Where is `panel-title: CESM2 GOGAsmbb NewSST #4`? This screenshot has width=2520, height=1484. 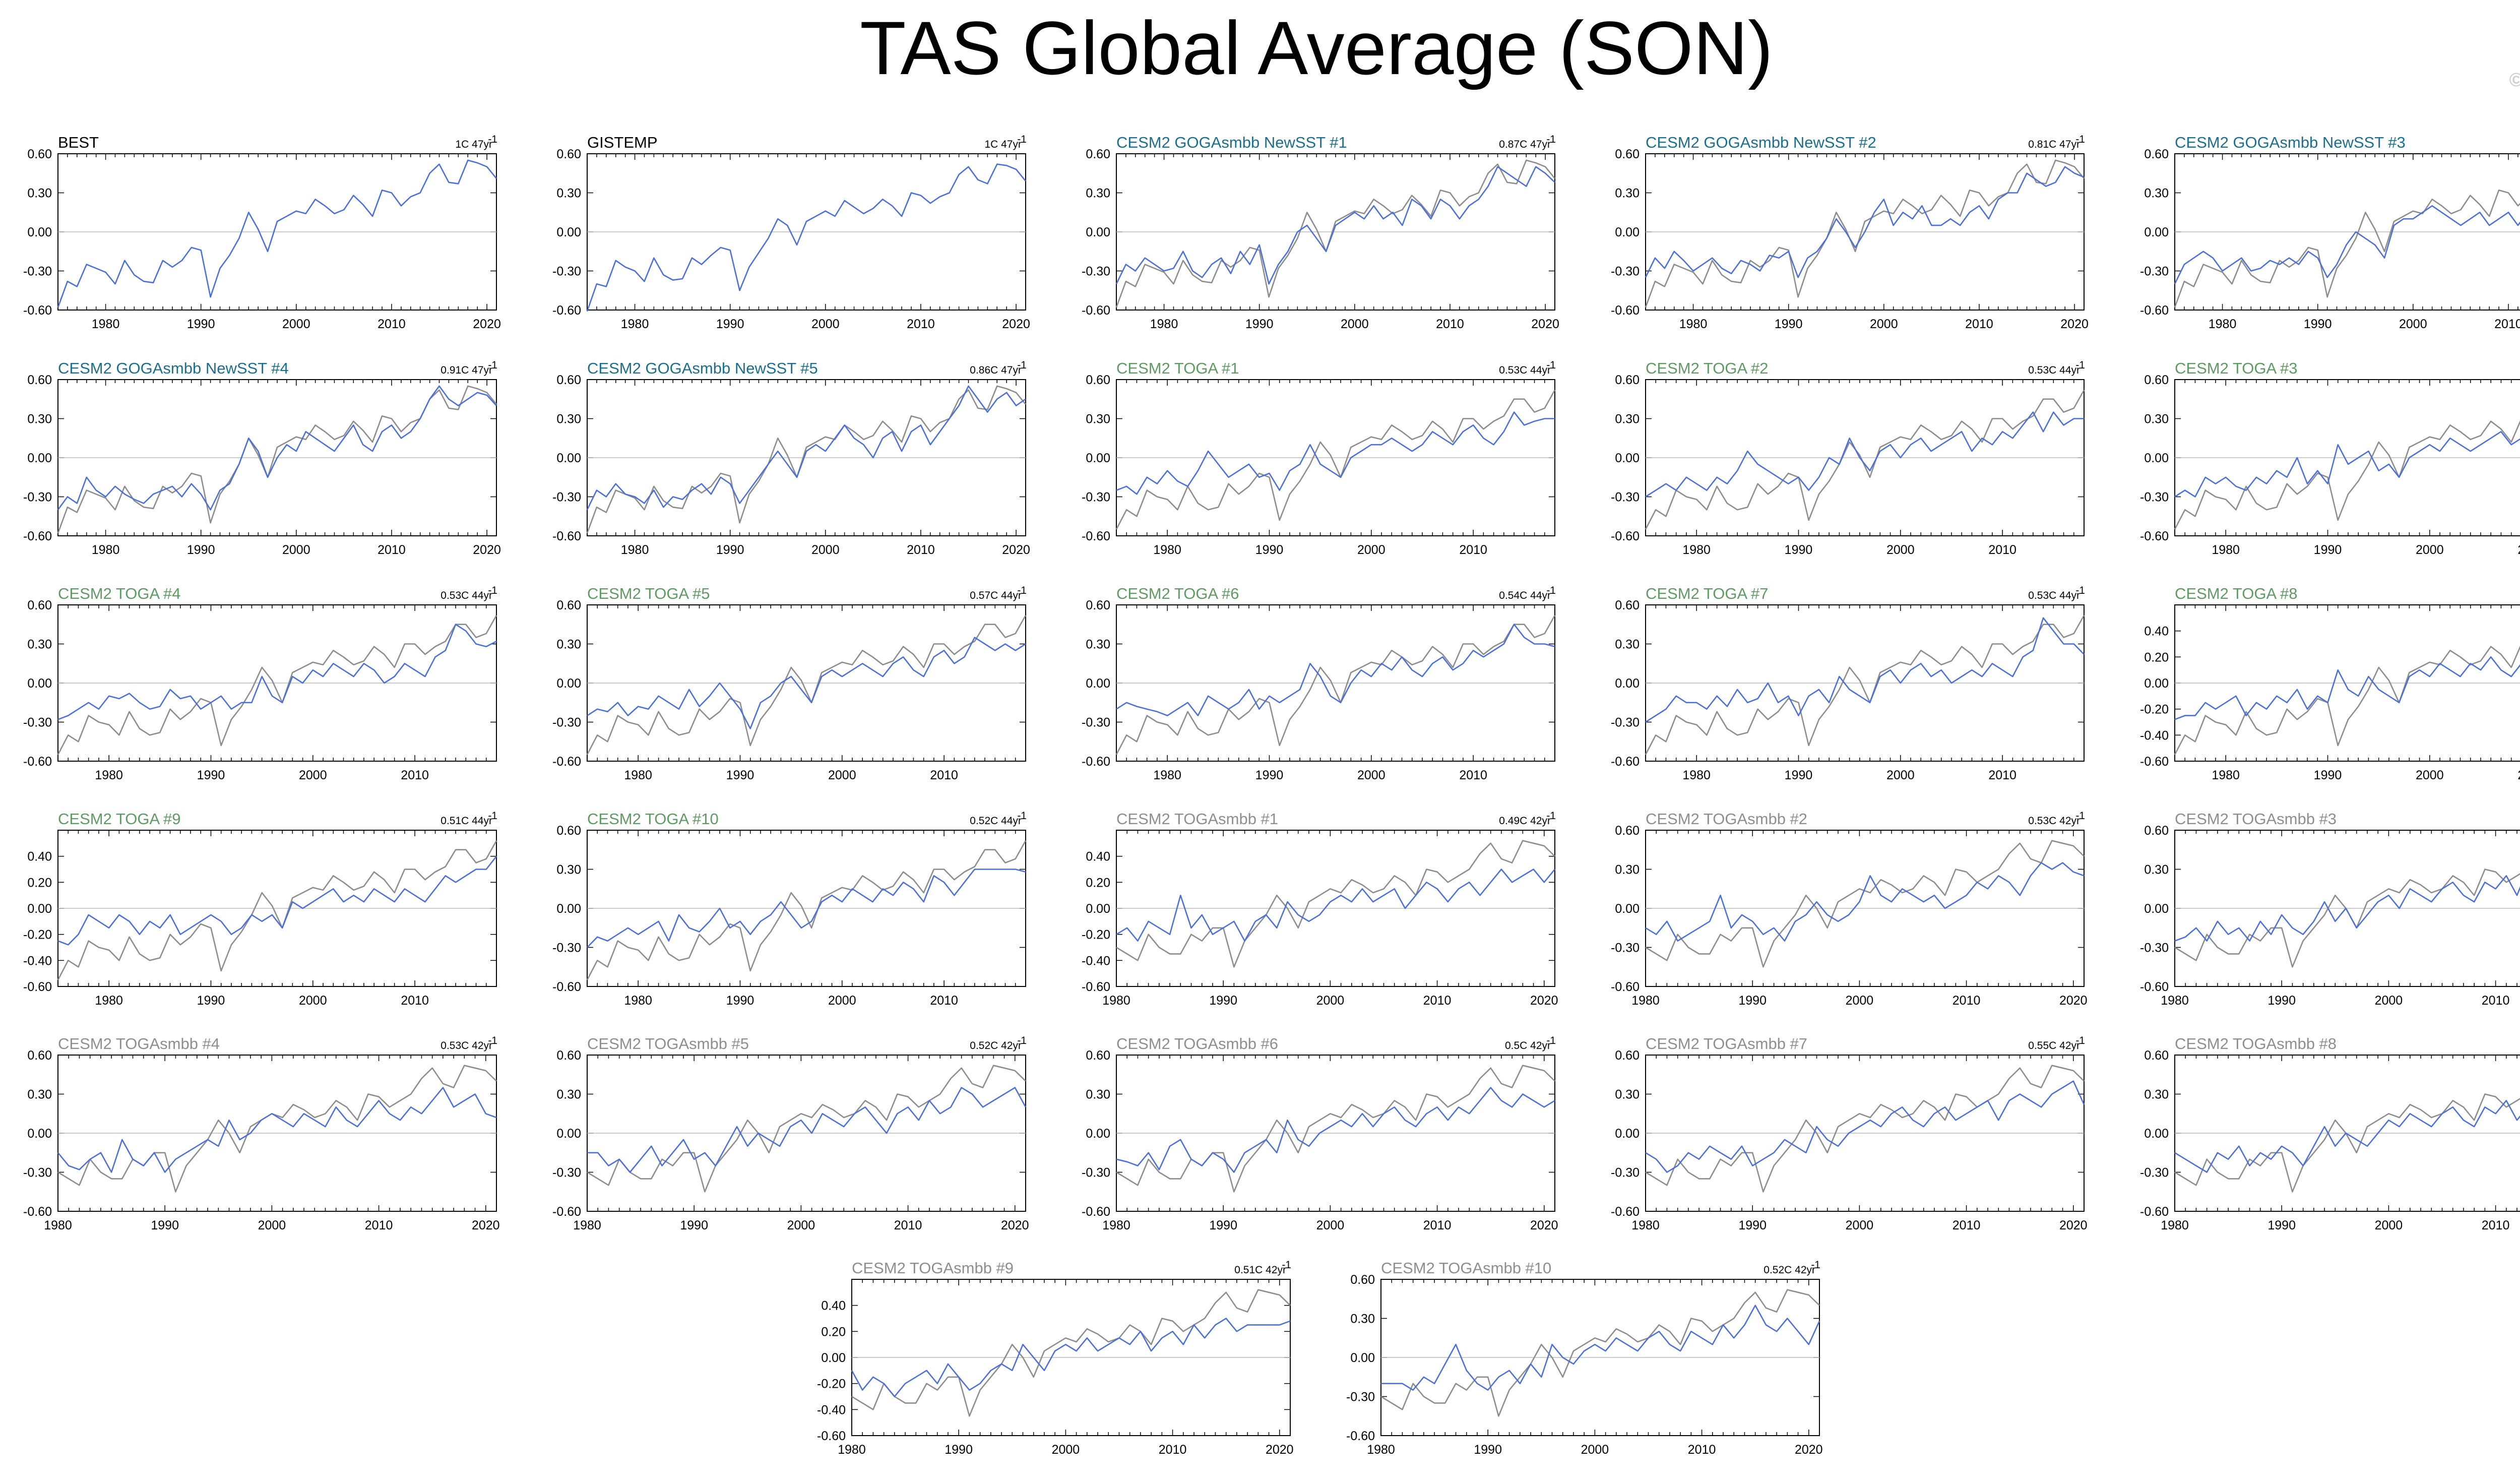
panel-title: CESM2 GOGAsmbb NewSST #4 is located at coordinates (173, 368).